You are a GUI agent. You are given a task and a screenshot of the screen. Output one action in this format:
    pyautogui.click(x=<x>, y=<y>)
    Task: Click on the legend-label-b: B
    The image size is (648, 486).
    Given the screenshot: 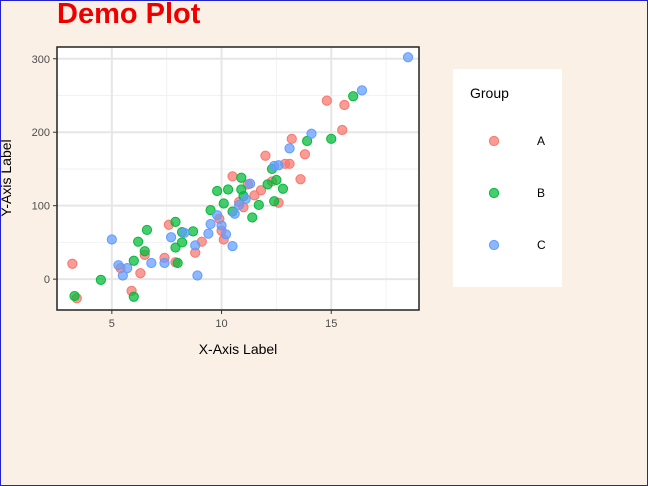 What is the action you would take?
    pyautogui.click(x=541, y=193)
    